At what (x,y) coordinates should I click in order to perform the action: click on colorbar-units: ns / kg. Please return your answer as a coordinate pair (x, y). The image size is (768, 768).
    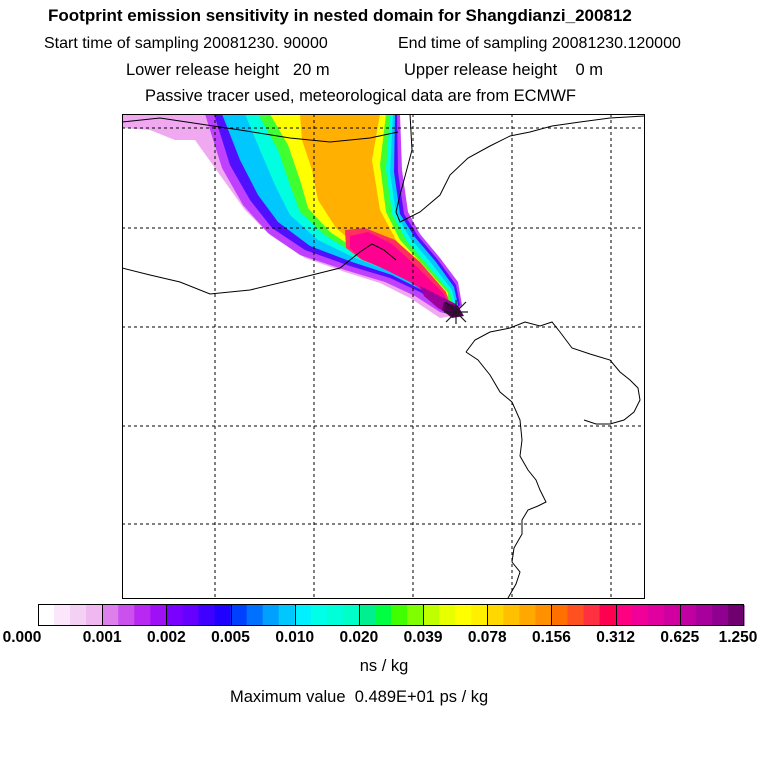
    Looking at the image, I should click on (384, 666).